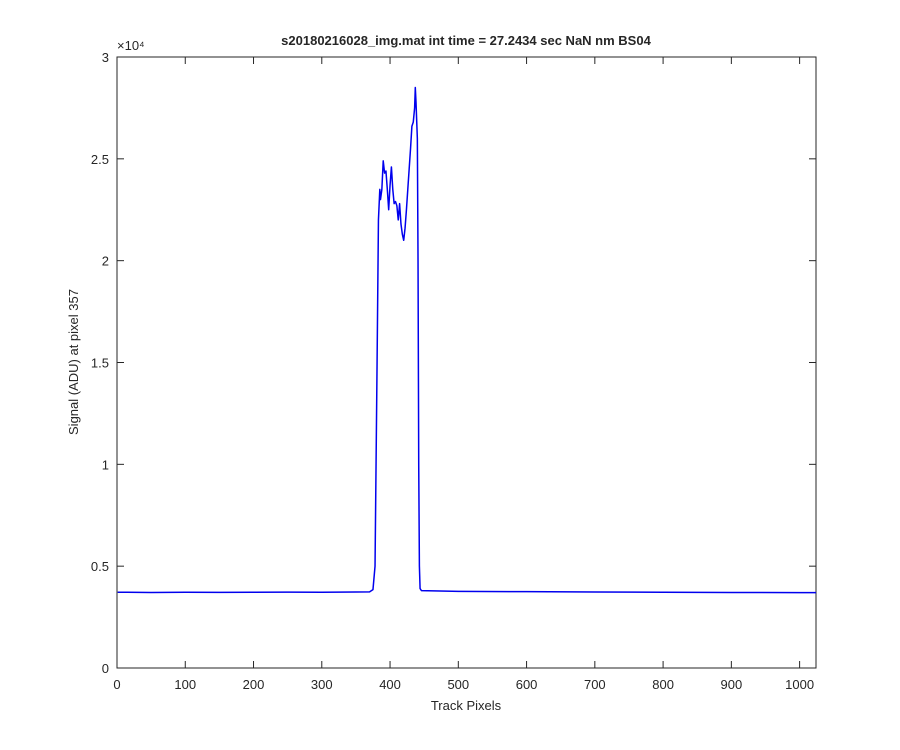 The image size is (900, 750). Describe the element at coordinates (131, 45) in the screenshot. I see `y-multiplier: ×10⁴` at that location.